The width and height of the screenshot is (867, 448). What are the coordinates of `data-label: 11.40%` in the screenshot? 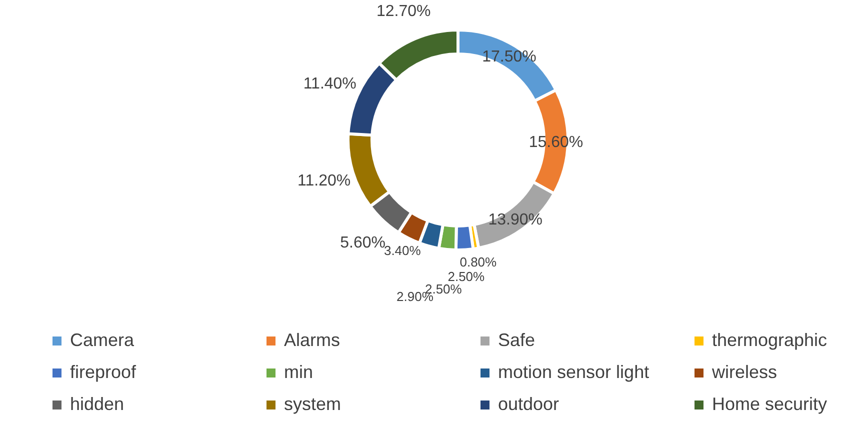 It's located at (329, 84).